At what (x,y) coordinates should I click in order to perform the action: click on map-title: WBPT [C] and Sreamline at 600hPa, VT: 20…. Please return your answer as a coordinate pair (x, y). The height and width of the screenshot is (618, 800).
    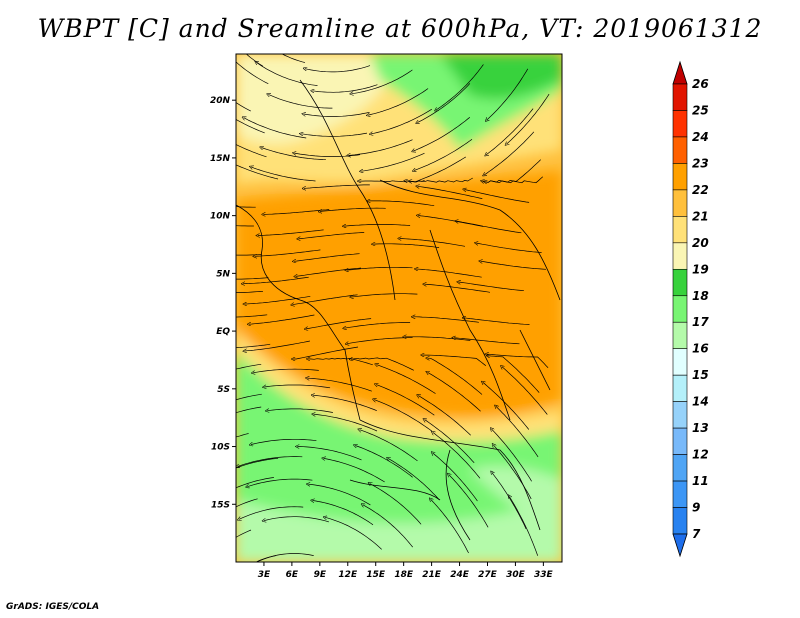
    Looking at the image, I should click on (400, 28).